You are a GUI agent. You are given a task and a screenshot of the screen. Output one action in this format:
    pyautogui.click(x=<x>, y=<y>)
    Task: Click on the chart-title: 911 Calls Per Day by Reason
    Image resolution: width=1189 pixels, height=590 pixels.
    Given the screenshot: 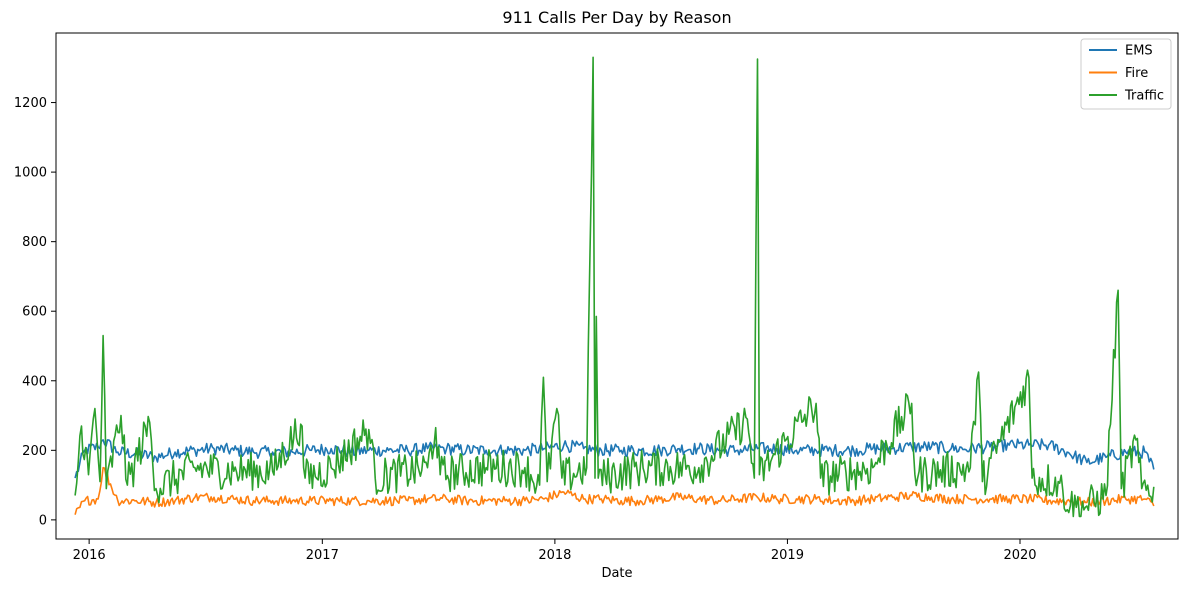 What is the action you would take?
    pyautogui.click(x=616, y=17)
    